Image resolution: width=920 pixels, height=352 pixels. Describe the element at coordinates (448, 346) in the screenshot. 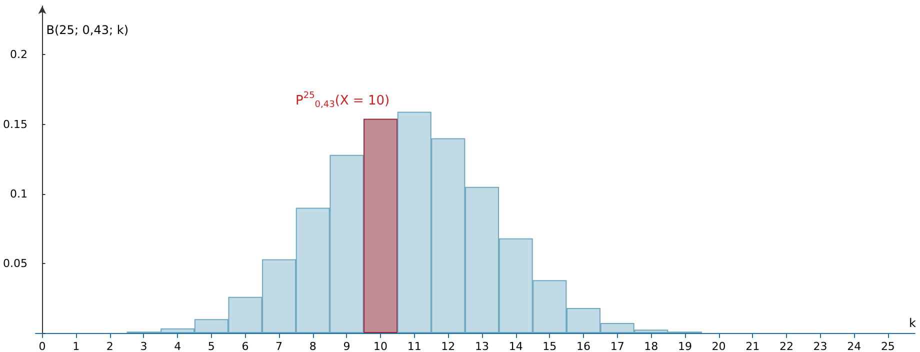

I see `x-tick-label: 12` at that location.